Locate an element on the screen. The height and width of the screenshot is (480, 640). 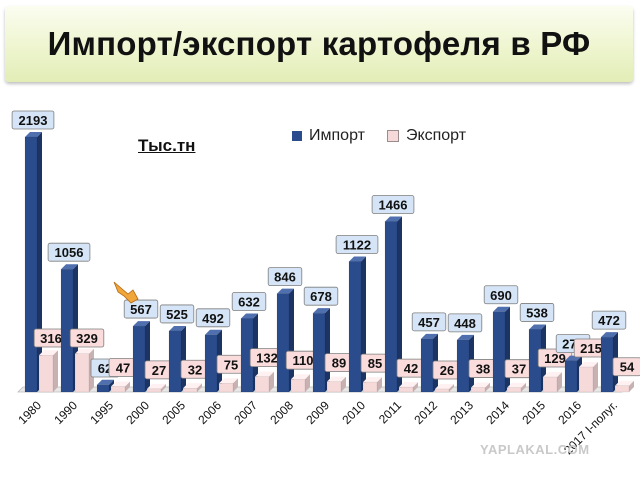
bar-export-3-top is located at coordinates (156, 386).